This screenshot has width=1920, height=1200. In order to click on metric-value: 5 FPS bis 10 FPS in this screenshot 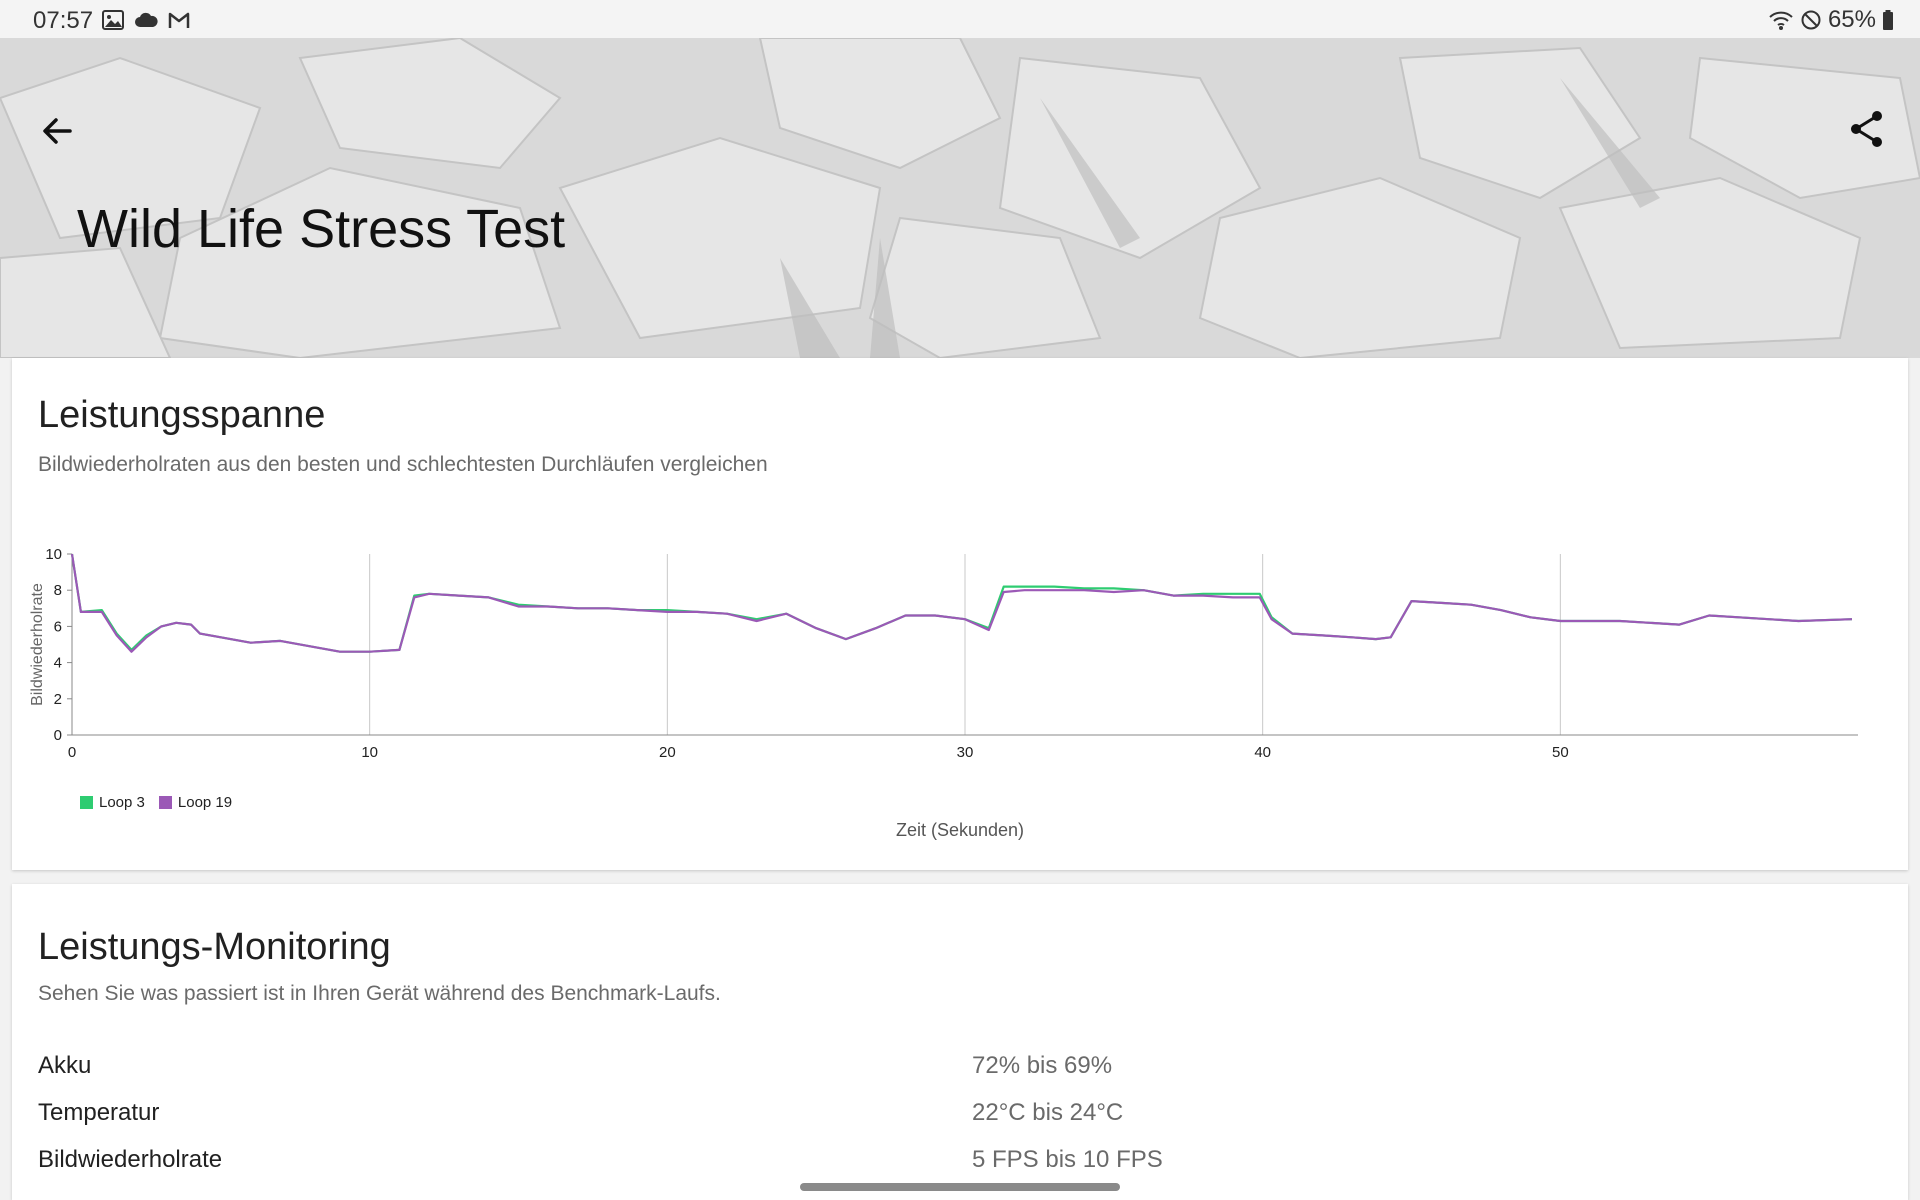, I will do `click(1067, 1159)`.